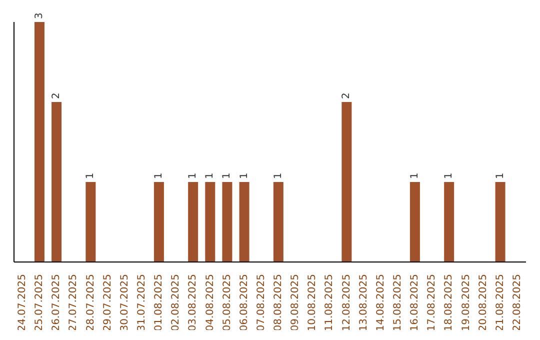 This screenshot has width=540, height=340. What do you see at coordinates (466, 303) in the screenshot?
I see `x-tick-label: 19.08.2025` at bounding box center [466, 303].